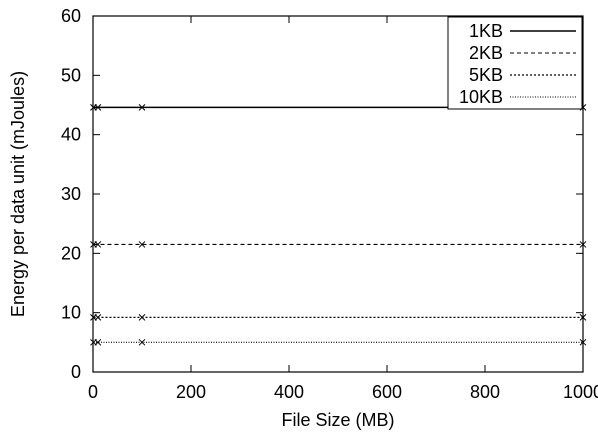 The height and width of the screenshot is (436, 598). Describe the element at coordinates (71, 313) in the screenshot. I see `y-tick-label: 10` at that location.